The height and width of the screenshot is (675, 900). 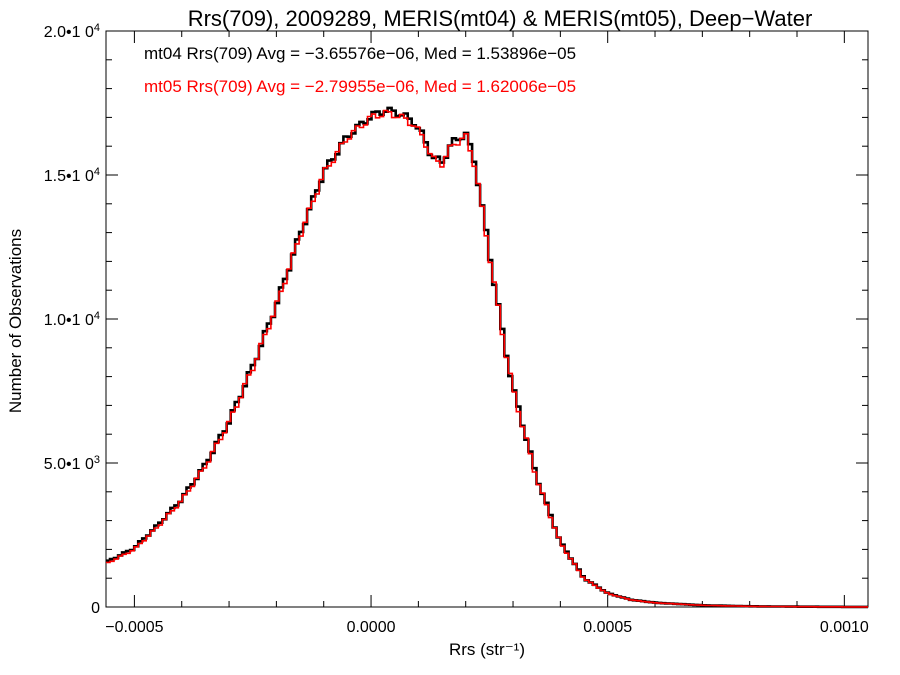 I want to click on x-axis-label: Rrs (str⁻¹), so click(x=487, y=649).